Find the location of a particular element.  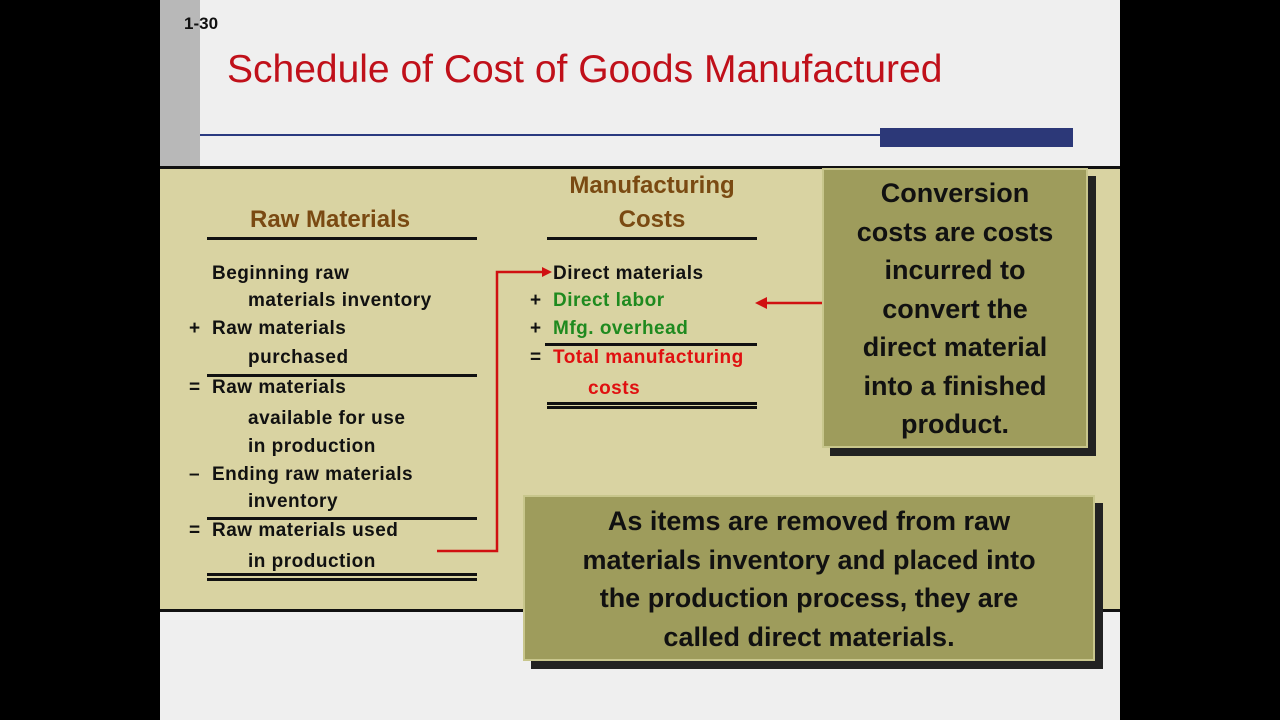

row-text: Mfg. overhead is located at coordinates (621, 328).